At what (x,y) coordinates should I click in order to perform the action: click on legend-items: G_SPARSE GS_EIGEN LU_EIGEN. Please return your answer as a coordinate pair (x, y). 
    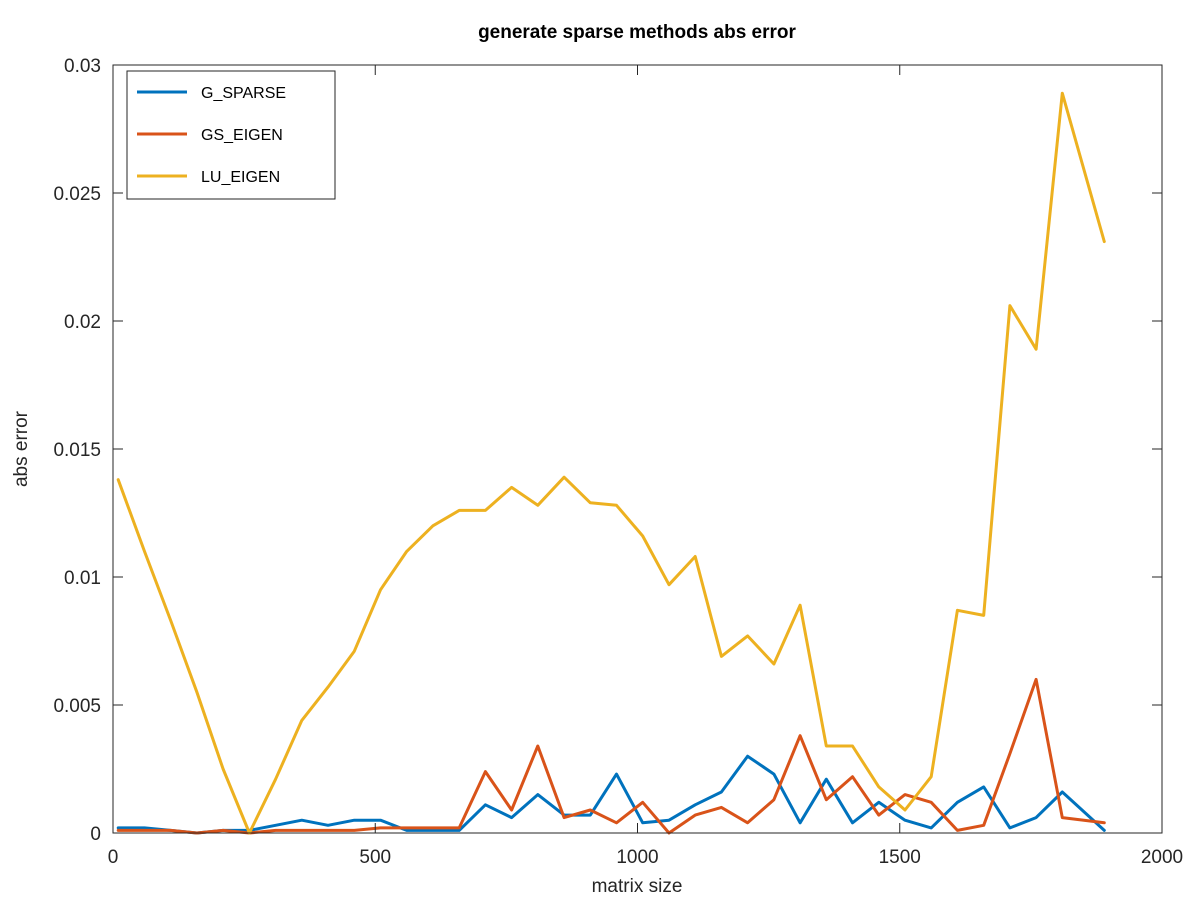
    Looking at the image, I should click on (211, 135).